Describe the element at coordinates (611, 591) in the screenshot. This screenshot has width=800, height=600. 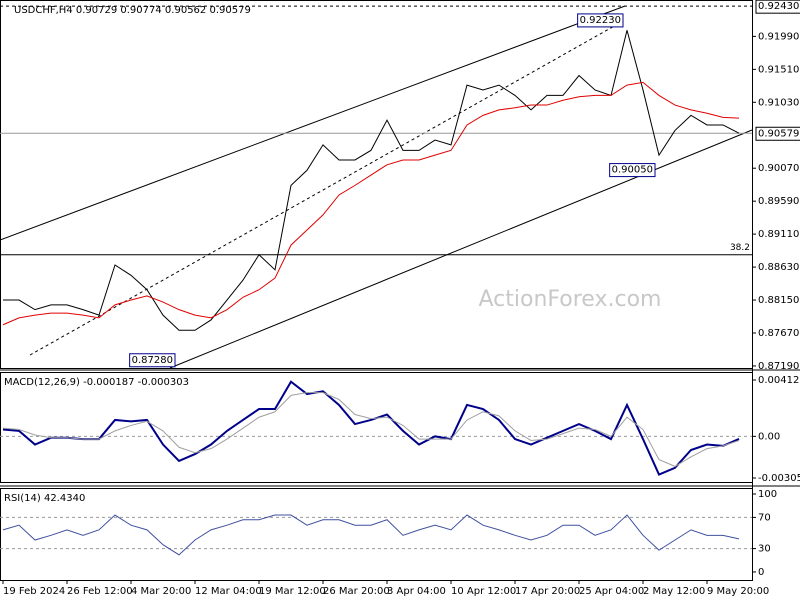
I see `x-tick-label: 25 Apr 04:00` at that location.